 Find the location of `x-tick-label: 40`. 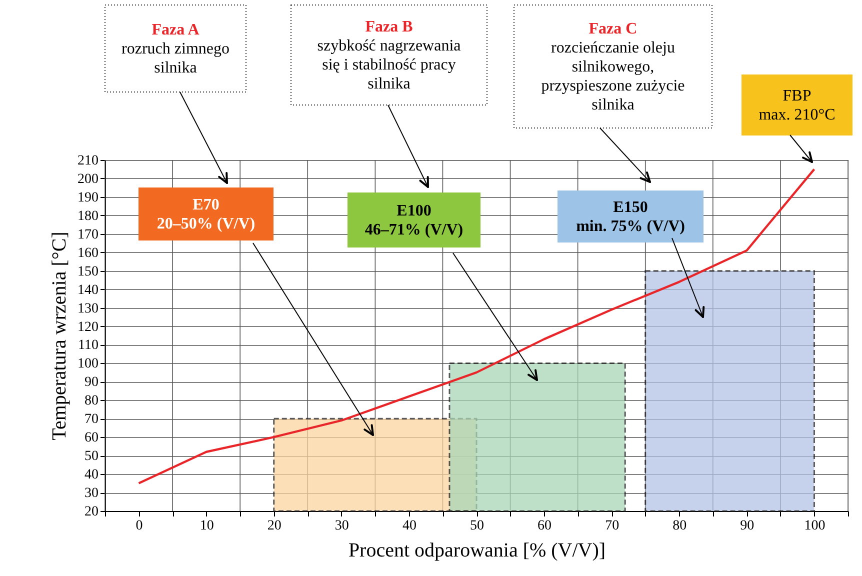

x-tick-label: 40 is located at coordinates (409, 526).